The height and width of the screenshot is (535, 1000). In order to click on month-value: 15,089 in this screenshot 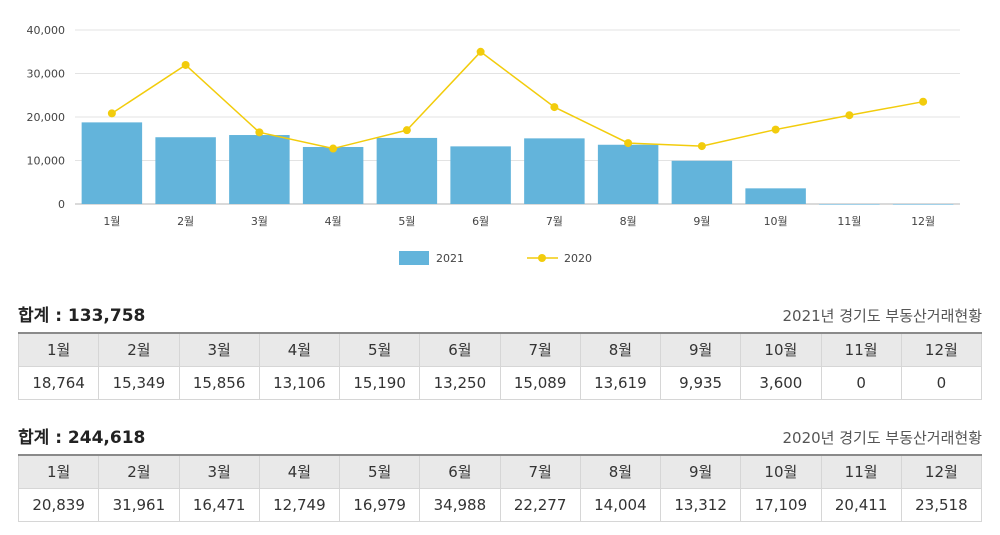, I will do `click(540, 382)`.